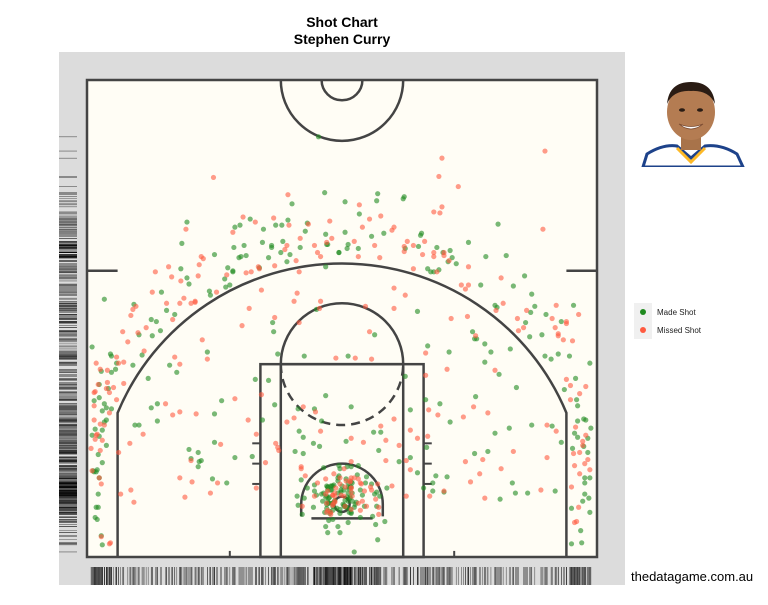 This screenshot has width=768, height=605. Describe the element at coordinates (341, 576) in the screenshot. I see `rug-bottom` at that location.